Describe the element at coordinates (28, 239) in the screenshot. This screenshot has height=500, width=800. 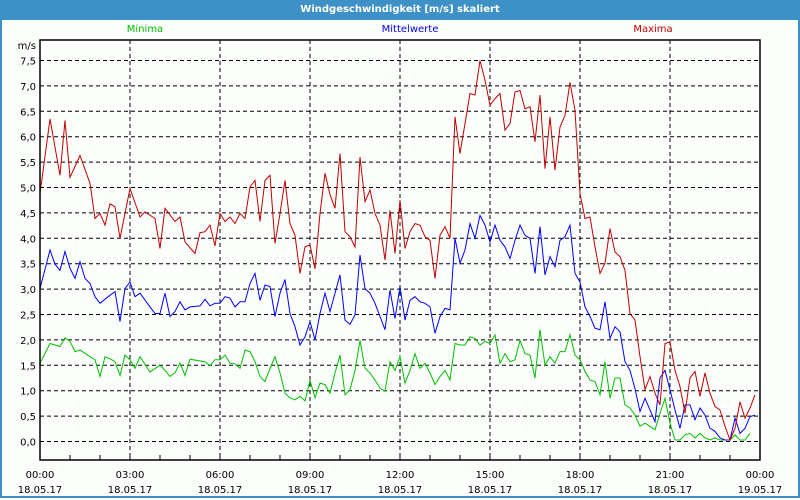
I see `y-tick-label: 4,0` at that location.